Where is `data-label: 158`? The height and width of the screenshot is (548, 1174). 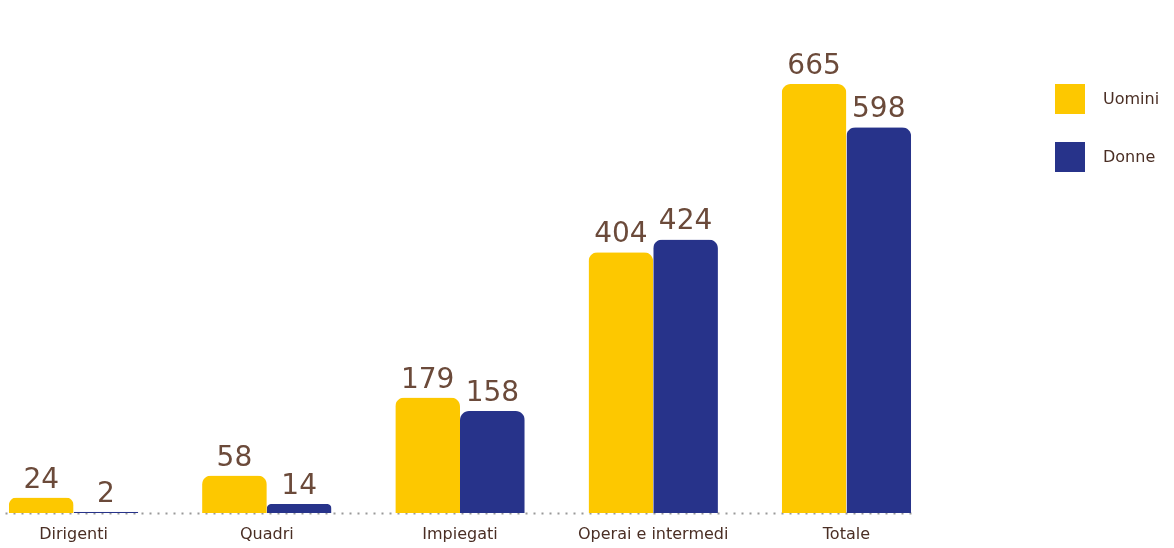 data-label: 158 is located at coordinates (492, 392).